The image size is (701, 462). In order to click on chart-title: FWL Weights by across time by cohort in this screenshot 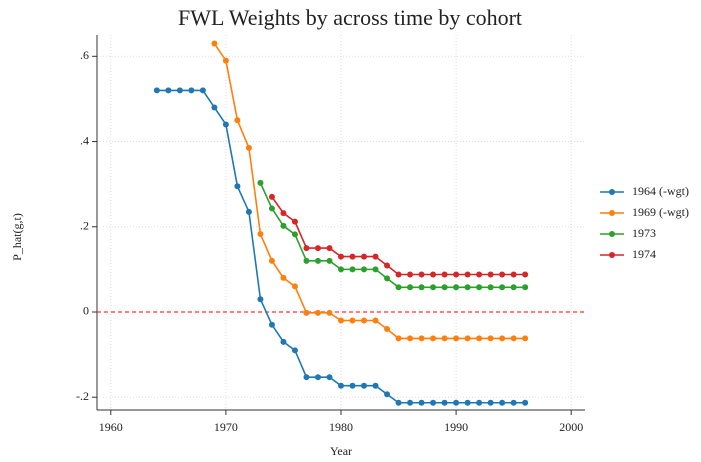, I will do `click(350, 17)`.